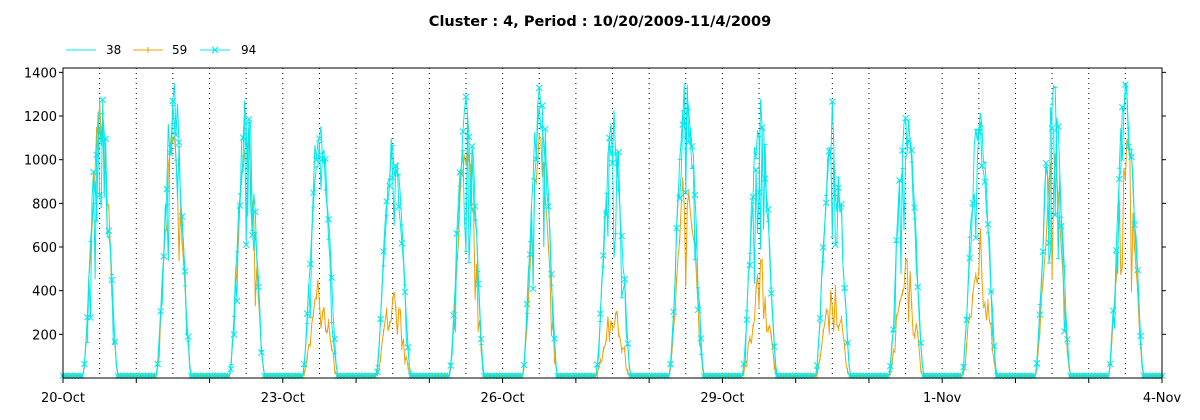 Image resolution: width=1200 pixels, height=420 pixels. I want to click on x-tick-label: 23-Oct, so click(283, 398).